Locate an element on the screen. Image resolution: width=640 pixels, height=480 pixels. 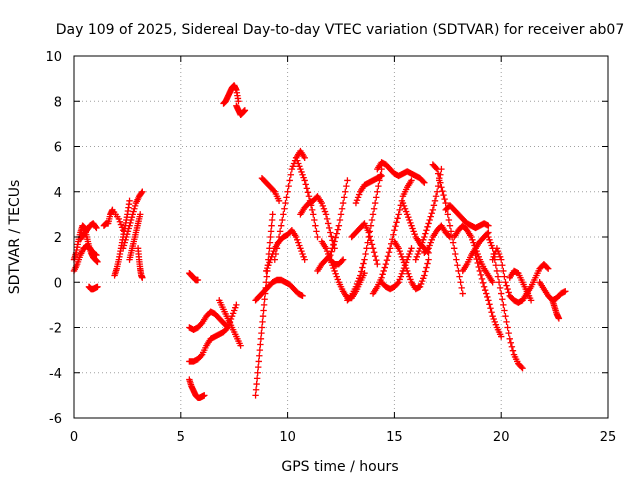
y-tick-label: -6 is located at coordinates (55, 419).